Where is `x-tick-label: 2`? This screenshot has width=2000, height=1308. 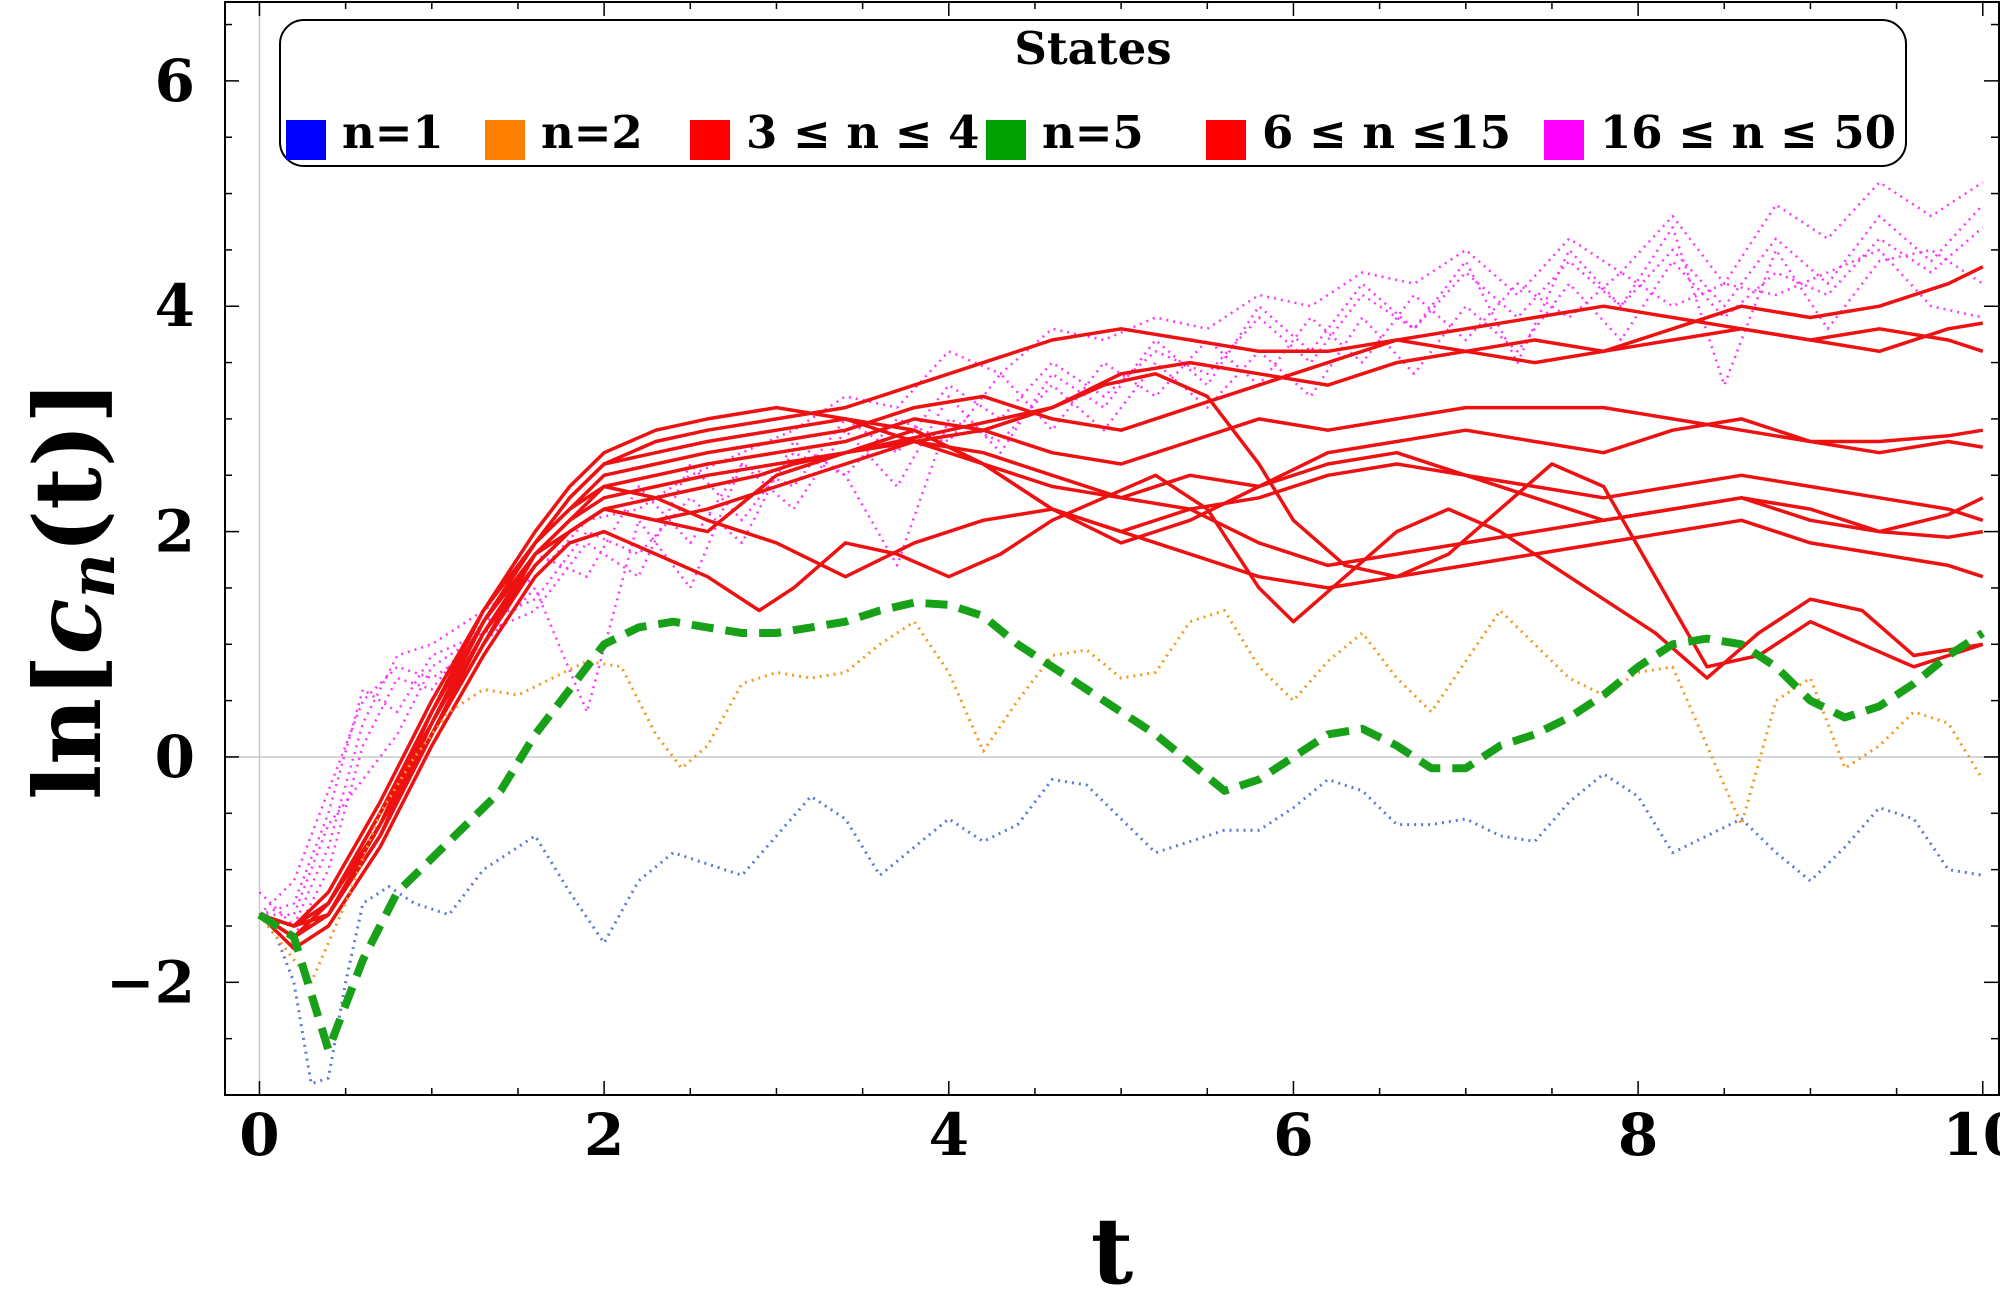 x-tick-label: 2 is located at coordinates (604, 1135).